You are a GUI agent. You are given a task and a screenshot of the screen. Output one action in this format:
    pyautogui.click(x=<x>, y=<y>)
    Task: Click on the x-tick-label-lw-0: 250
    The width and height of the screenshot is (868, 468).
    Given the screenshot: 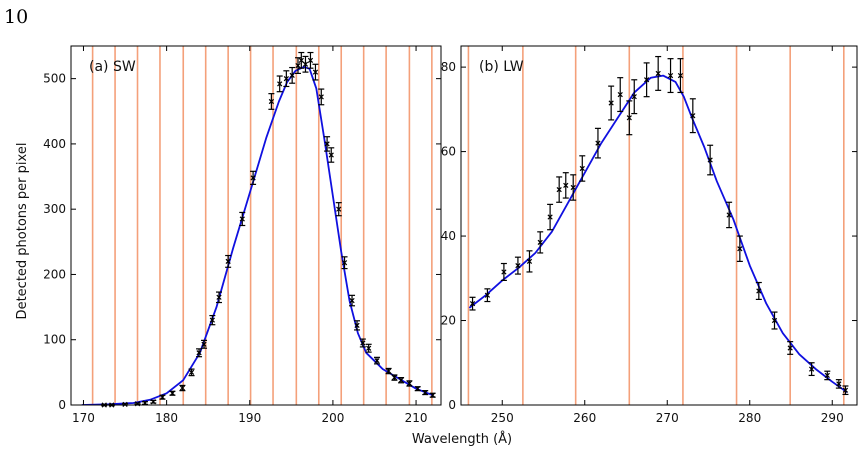 What is the action you would take?
    pyautogui.click(x=502, y=418)
    